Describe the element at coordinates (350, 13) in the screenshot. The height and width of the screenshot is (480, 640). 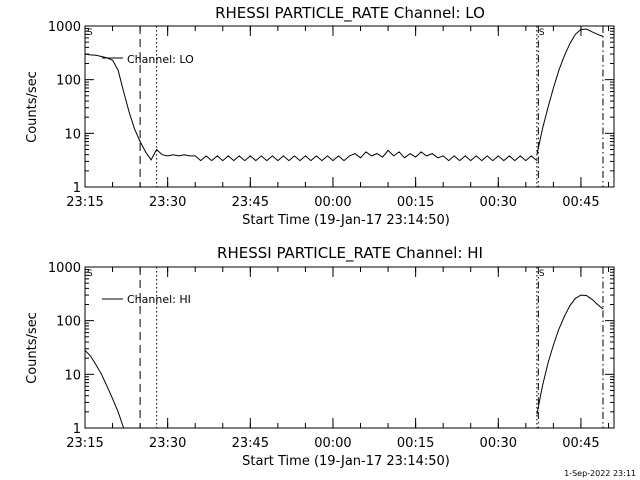
I see `chart-title: RHESSI PARTICLE_RATE Channel: LO` at that location.